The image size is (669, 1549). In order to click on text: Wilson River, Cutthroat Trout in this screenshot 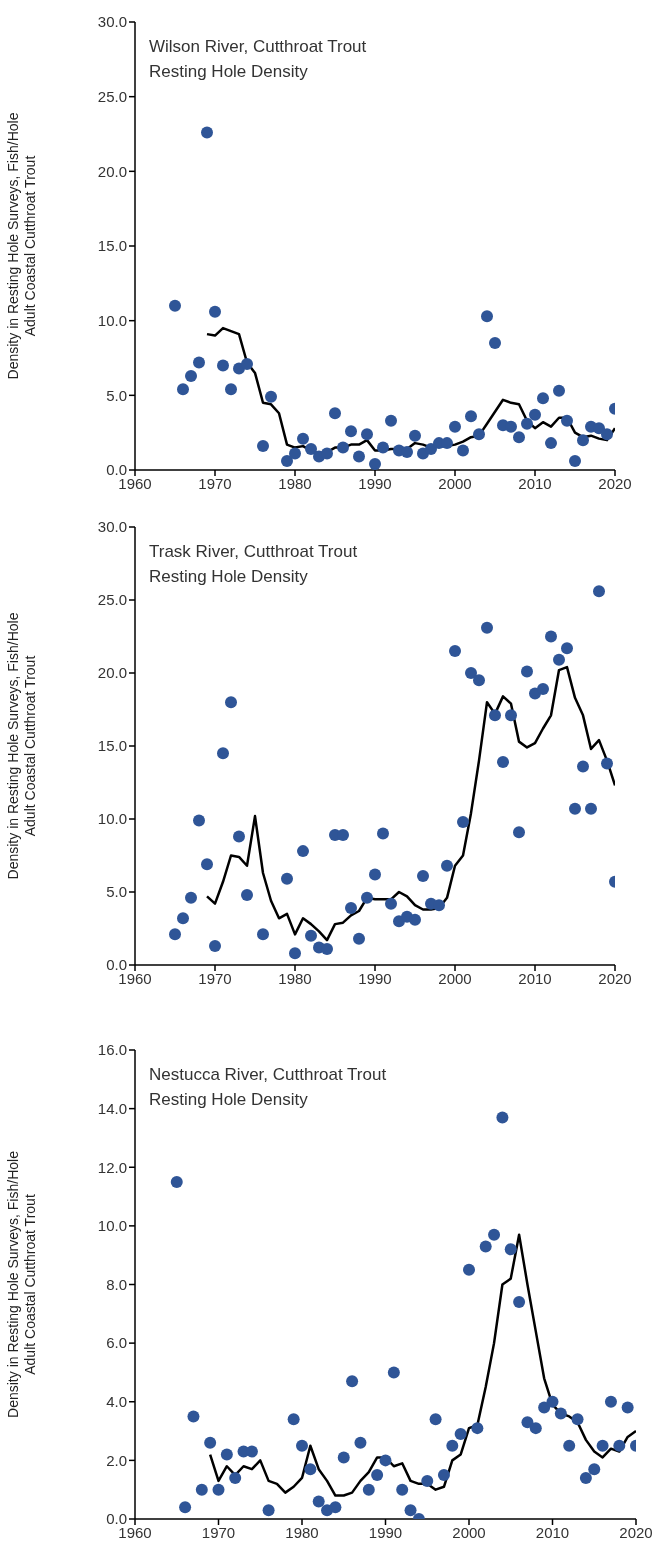, I will do `click(258, 47)`.